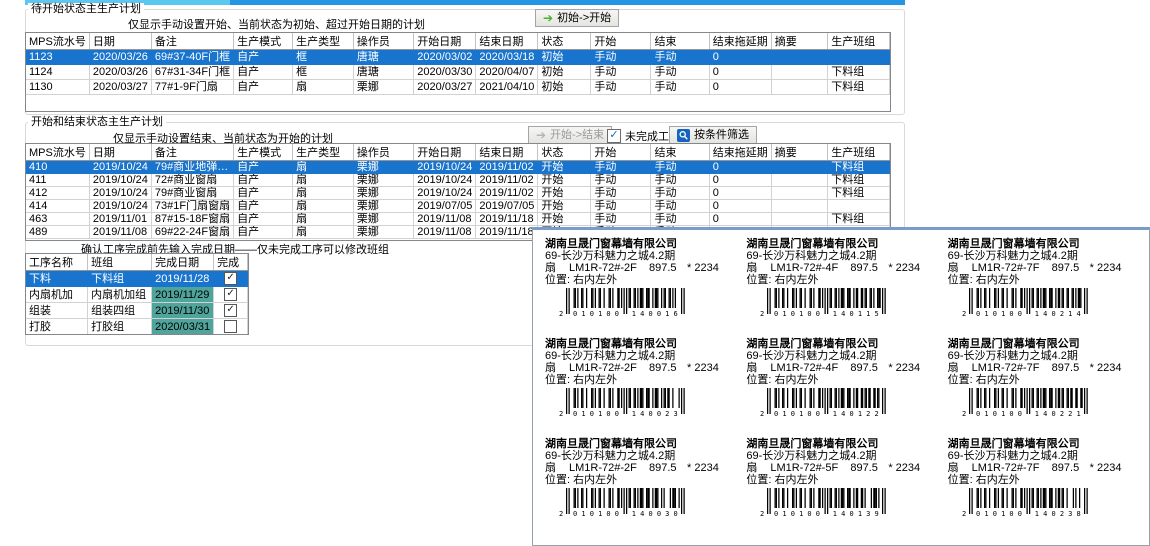 This screenshot has height=546, width=1150. Describe the element at coordinates (445, 87) in the screenshot. I see `cell: 2020/03/27` at that location.